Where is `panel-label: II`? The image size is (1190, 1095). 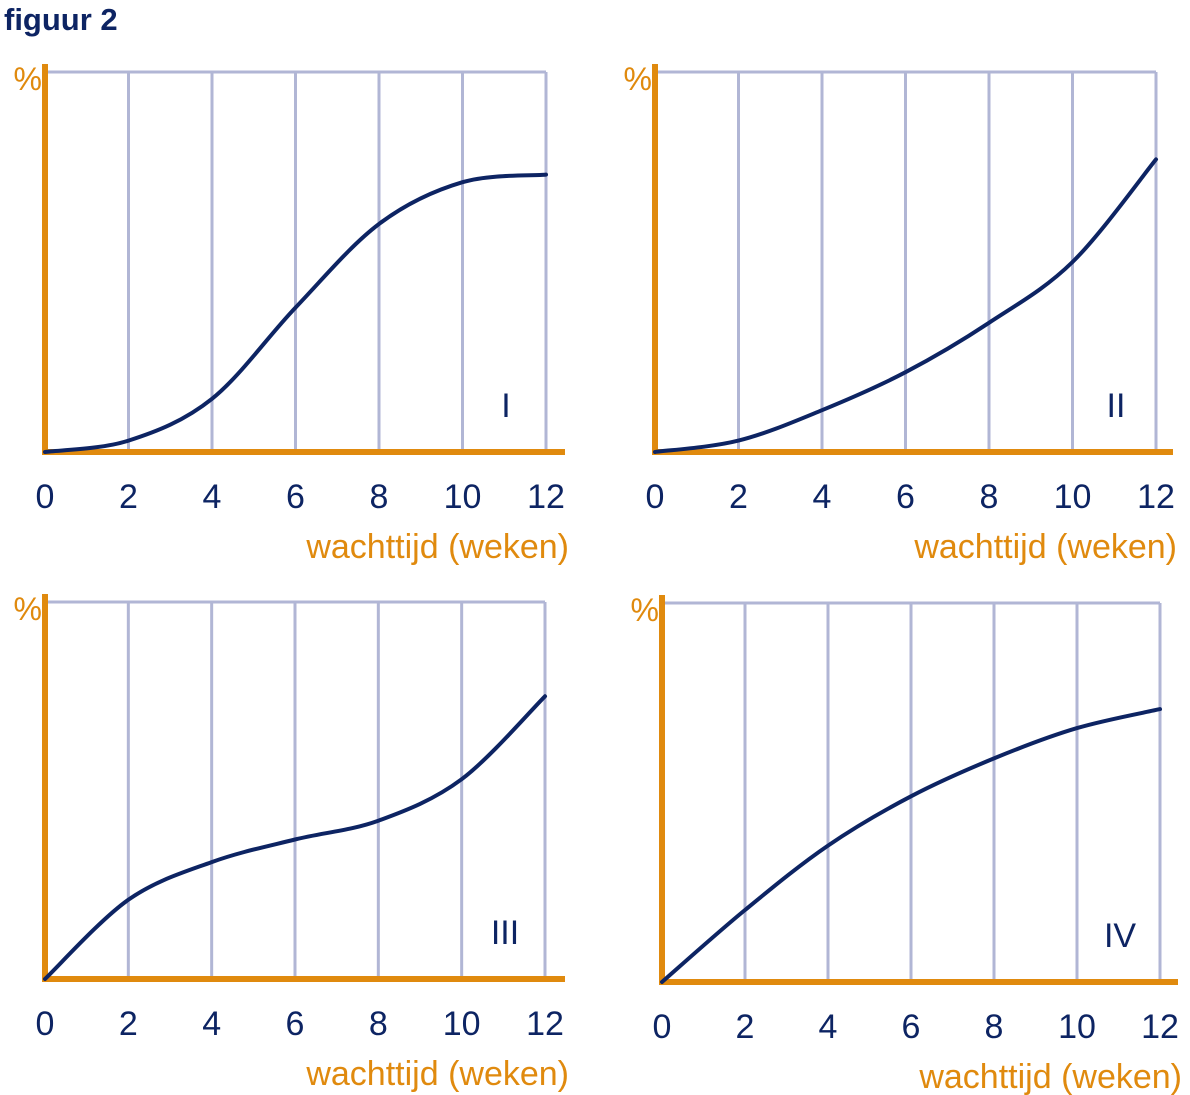
panel-label: II is located at coordinates (1116, 406).